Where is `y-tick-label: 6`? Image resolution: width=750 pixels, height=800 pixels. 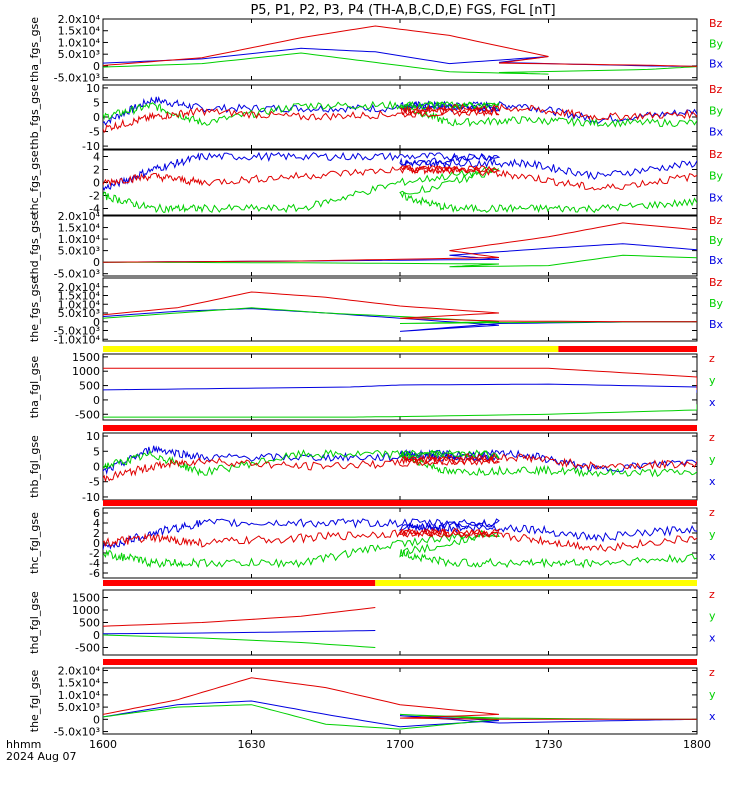 y-tick-label: 6 is located at coordinates (96, 513).